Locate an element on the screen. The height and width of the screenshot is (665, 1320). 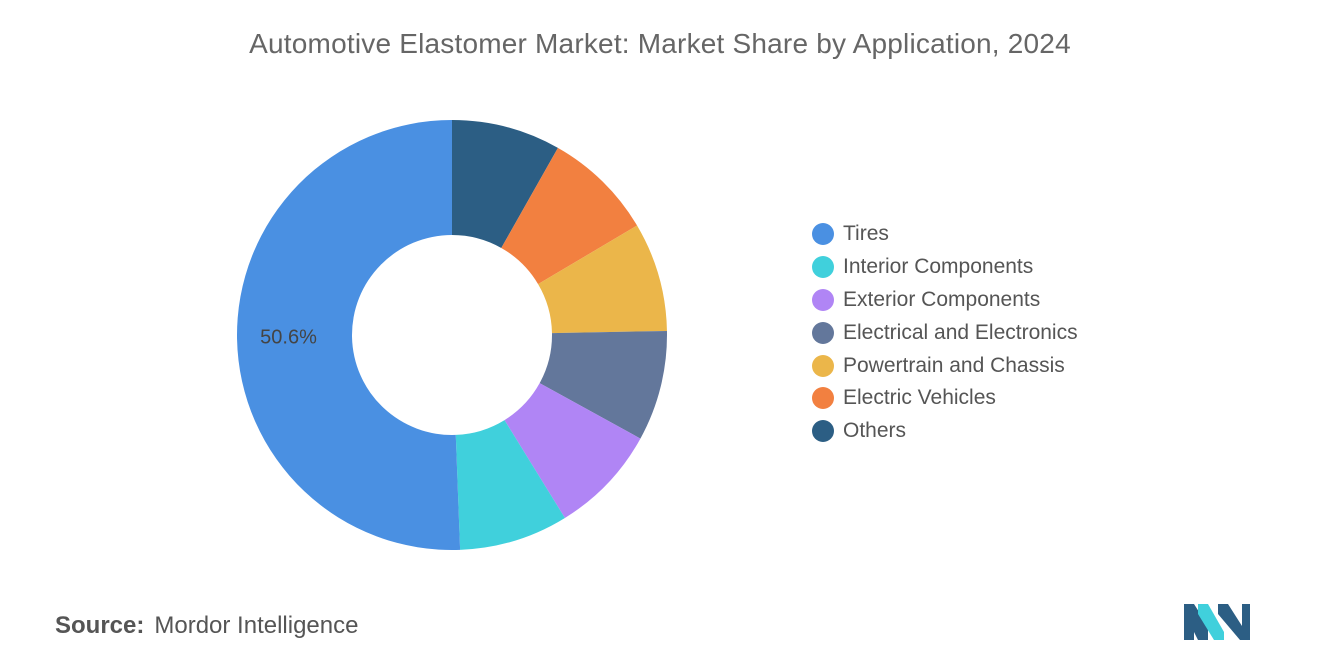
legend-label: Others is located at coordinates (875, 431).